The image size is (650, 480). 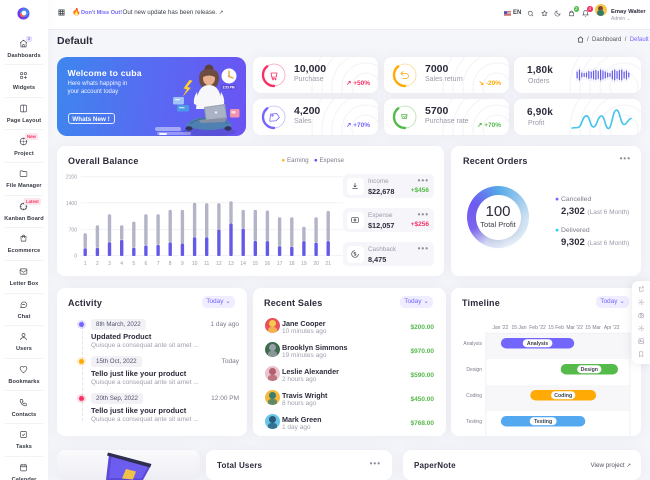 I want to click on svg-text: 19, so click(x=304, y=264).